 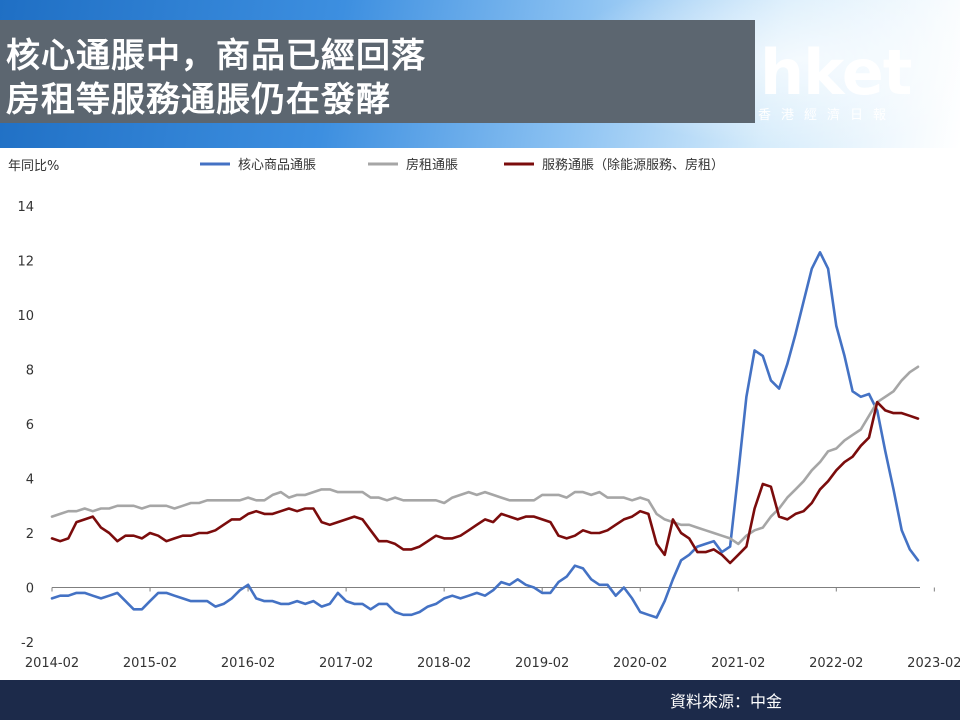 I want to click on title-line-1: 核心通脹中，商品已經回落, so click(x=216, y=56).